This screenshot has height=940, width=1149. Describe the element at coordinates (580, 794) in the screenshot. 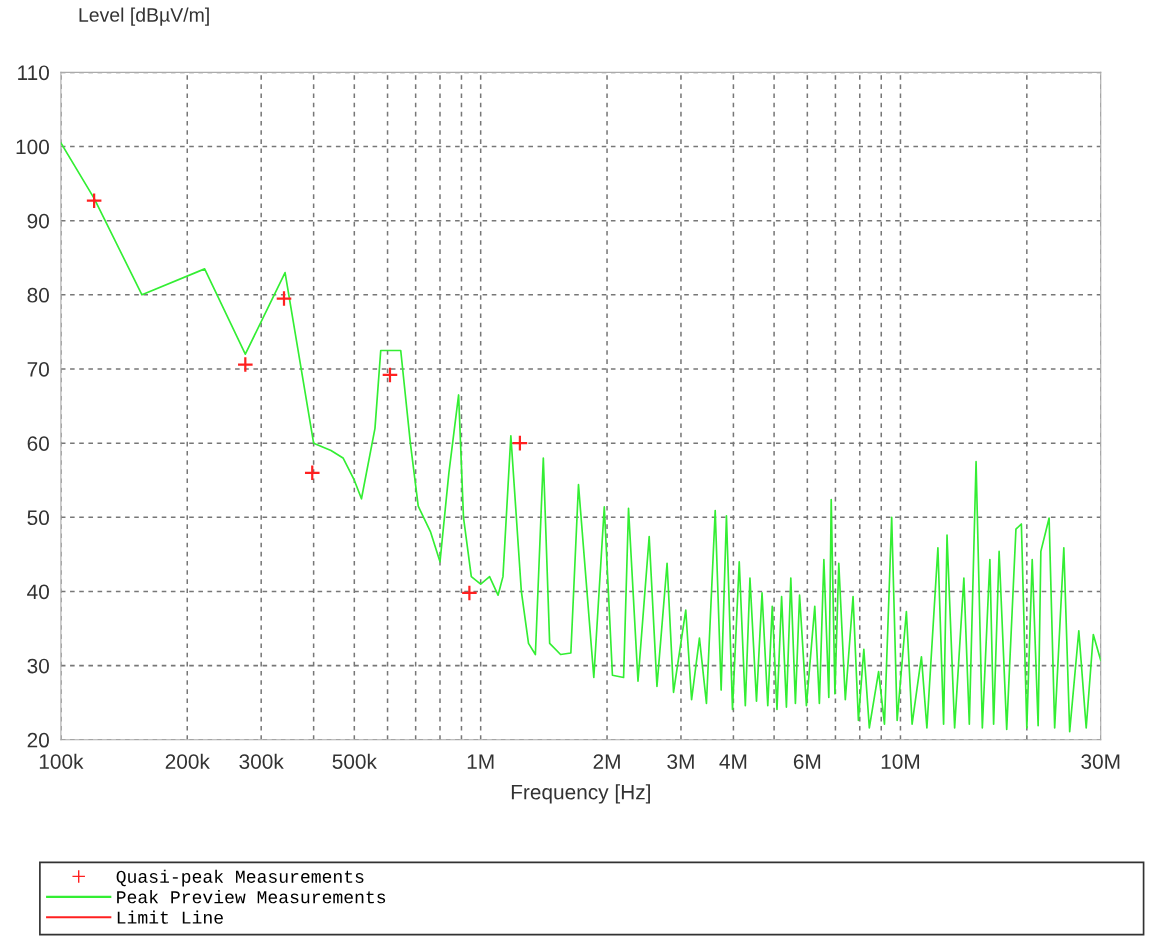

I see `x-axis-title: Frequency [Hz]` at that location.